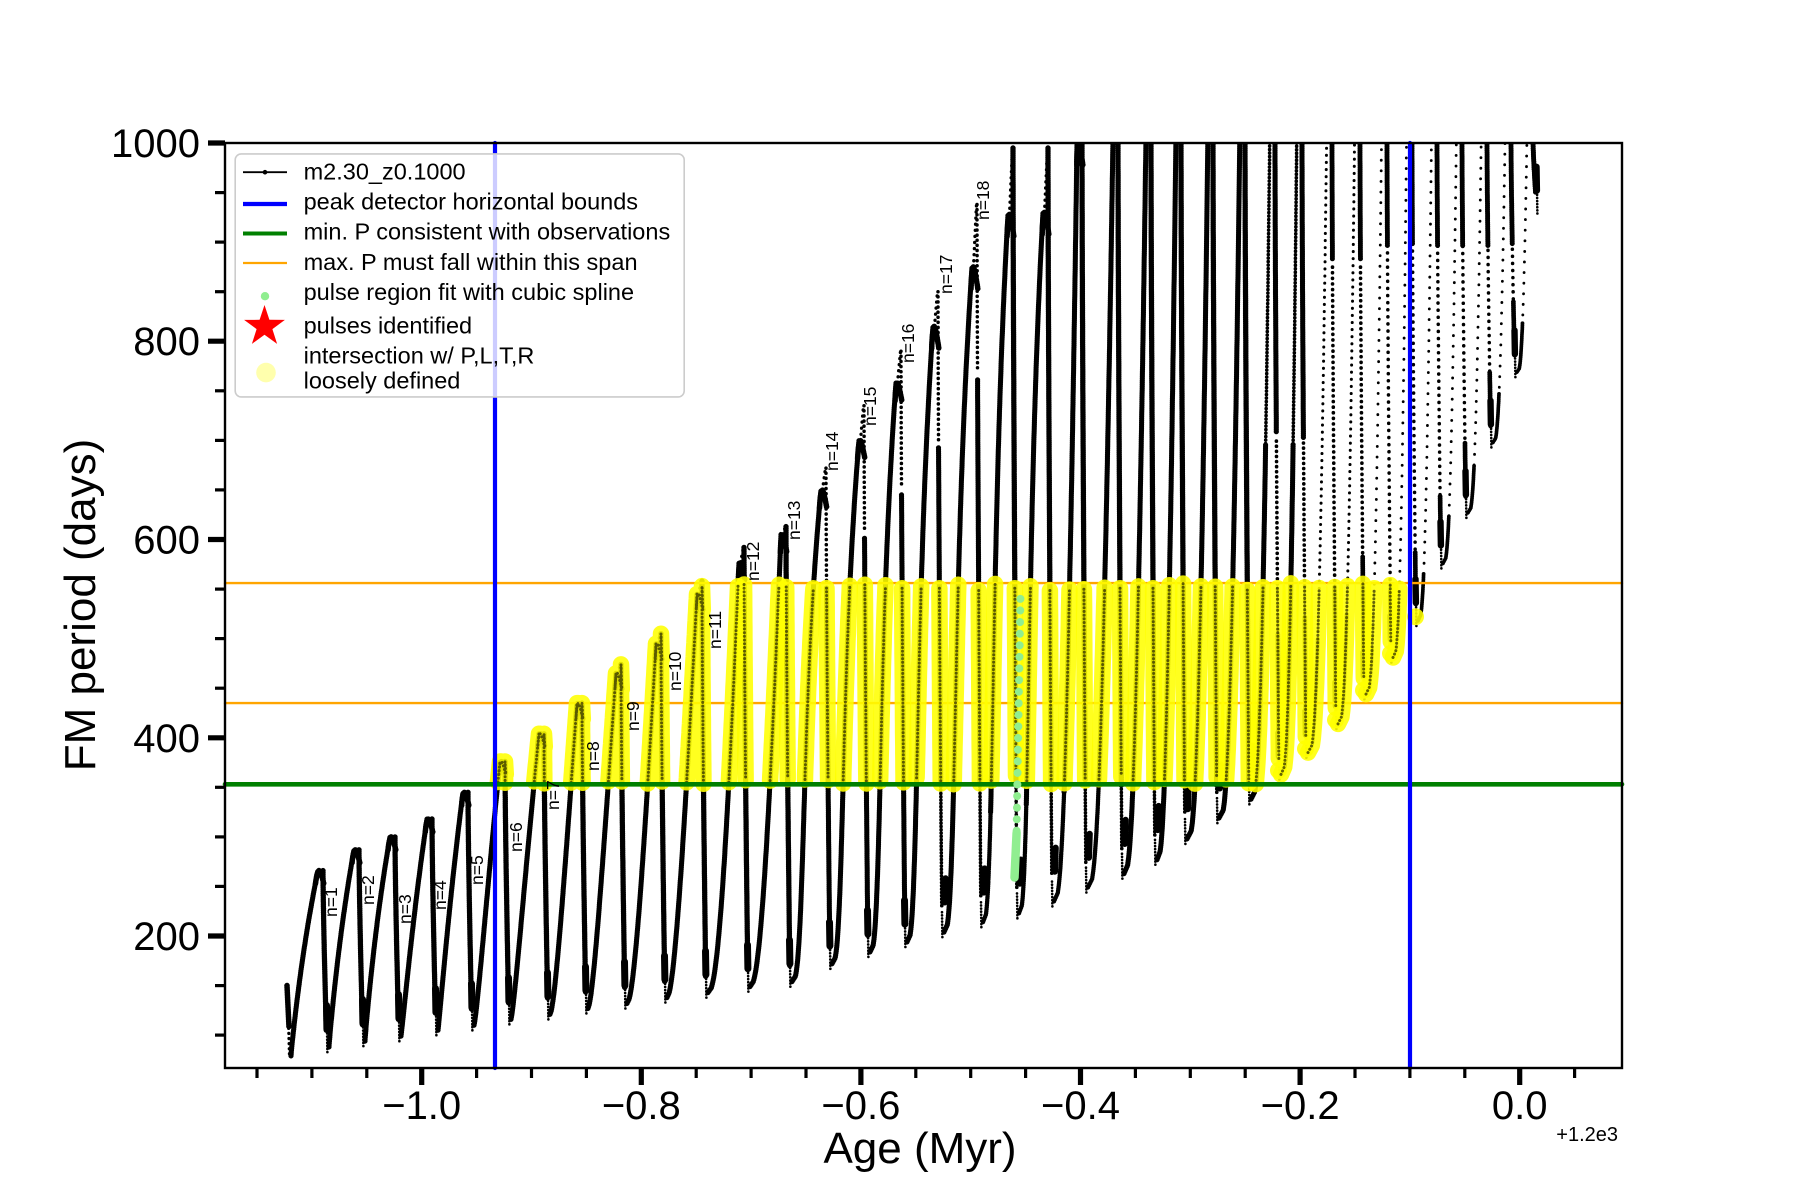 The width and height of the screenshot is (1800, 1200). What do you see at coordinates (440, 895) in the screenshot?
I see `svg-text: n=4` at bounding box center [440, 895].